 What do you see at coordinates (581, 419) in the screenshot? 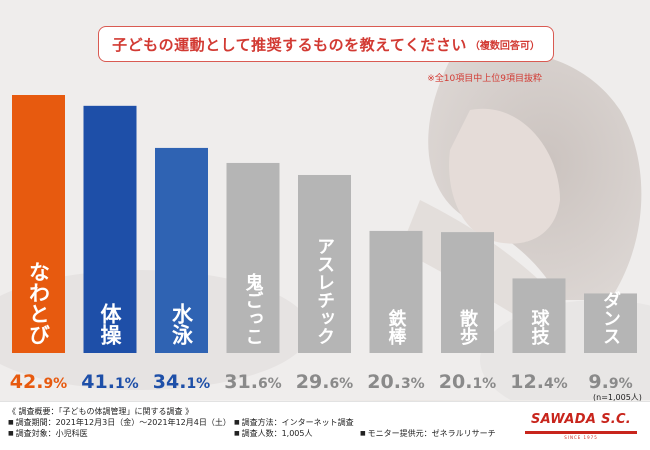
I see `logo-wordmark: SAWADA S.C.` at bounding box center [581, 419].